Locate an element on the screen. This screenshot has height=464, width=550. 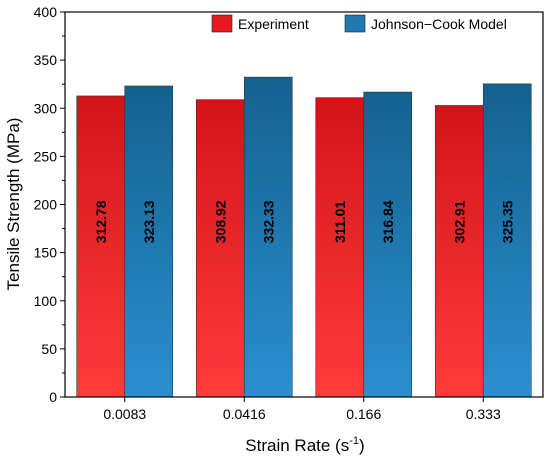
legend-swatch-johnson-cook is located at coordinates (355, 23).